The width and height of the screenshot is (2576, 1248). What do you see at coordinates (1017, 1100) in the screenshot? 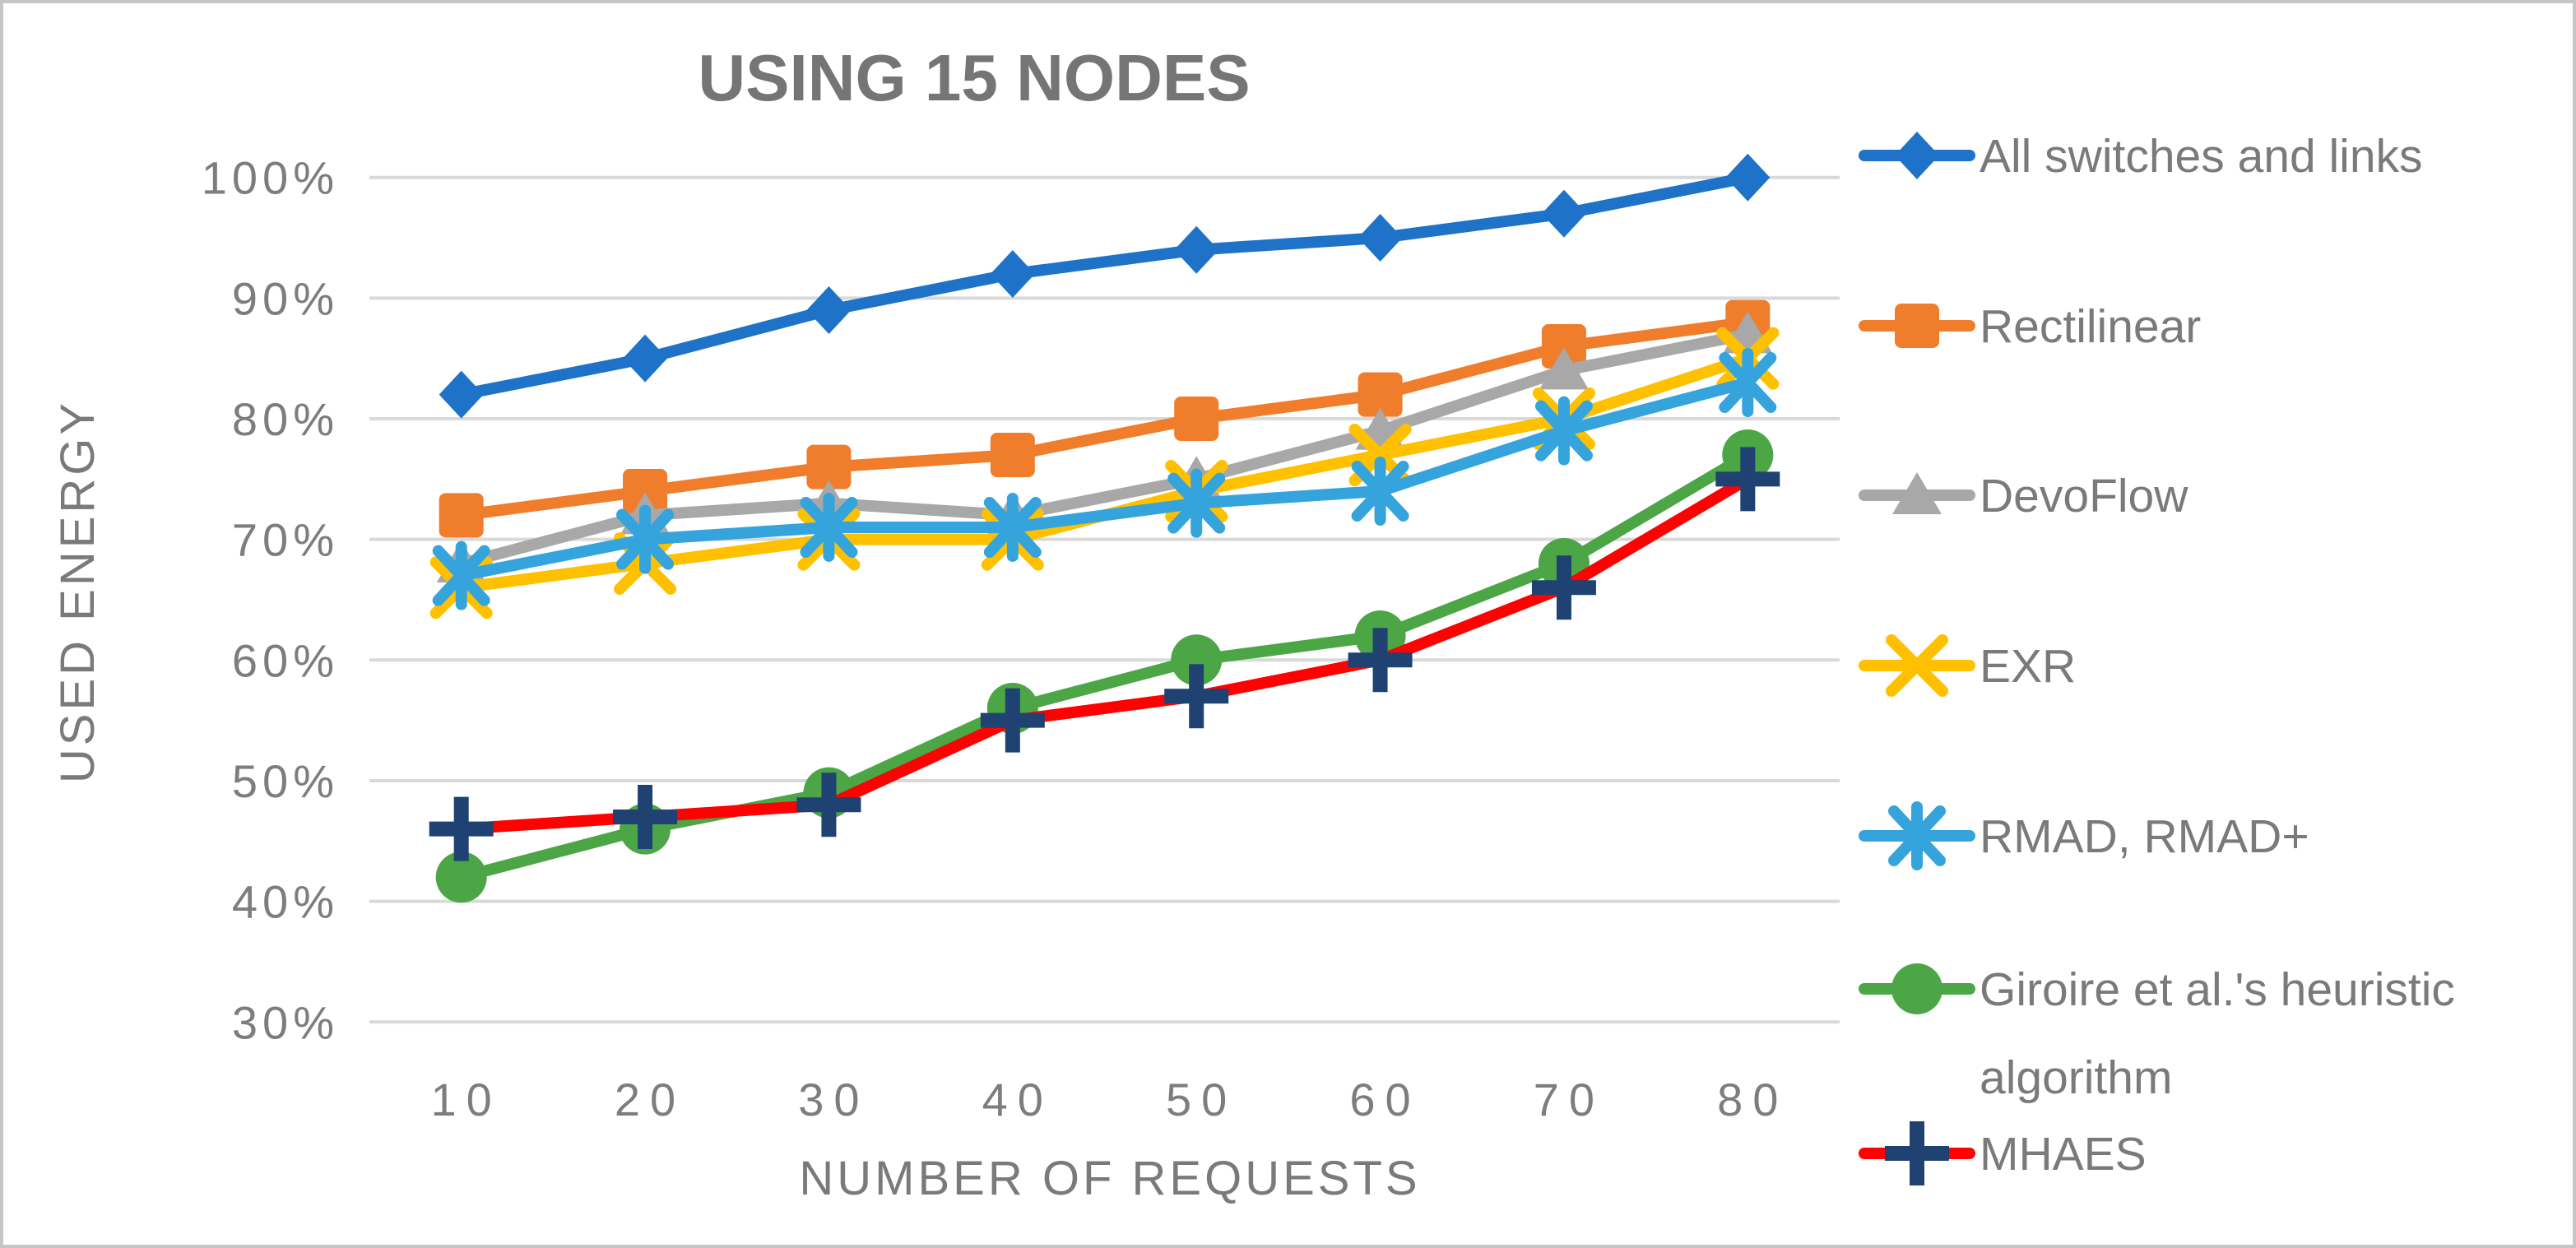
I see `x-tick-label: 40` at bounding box center [1017, 1100].